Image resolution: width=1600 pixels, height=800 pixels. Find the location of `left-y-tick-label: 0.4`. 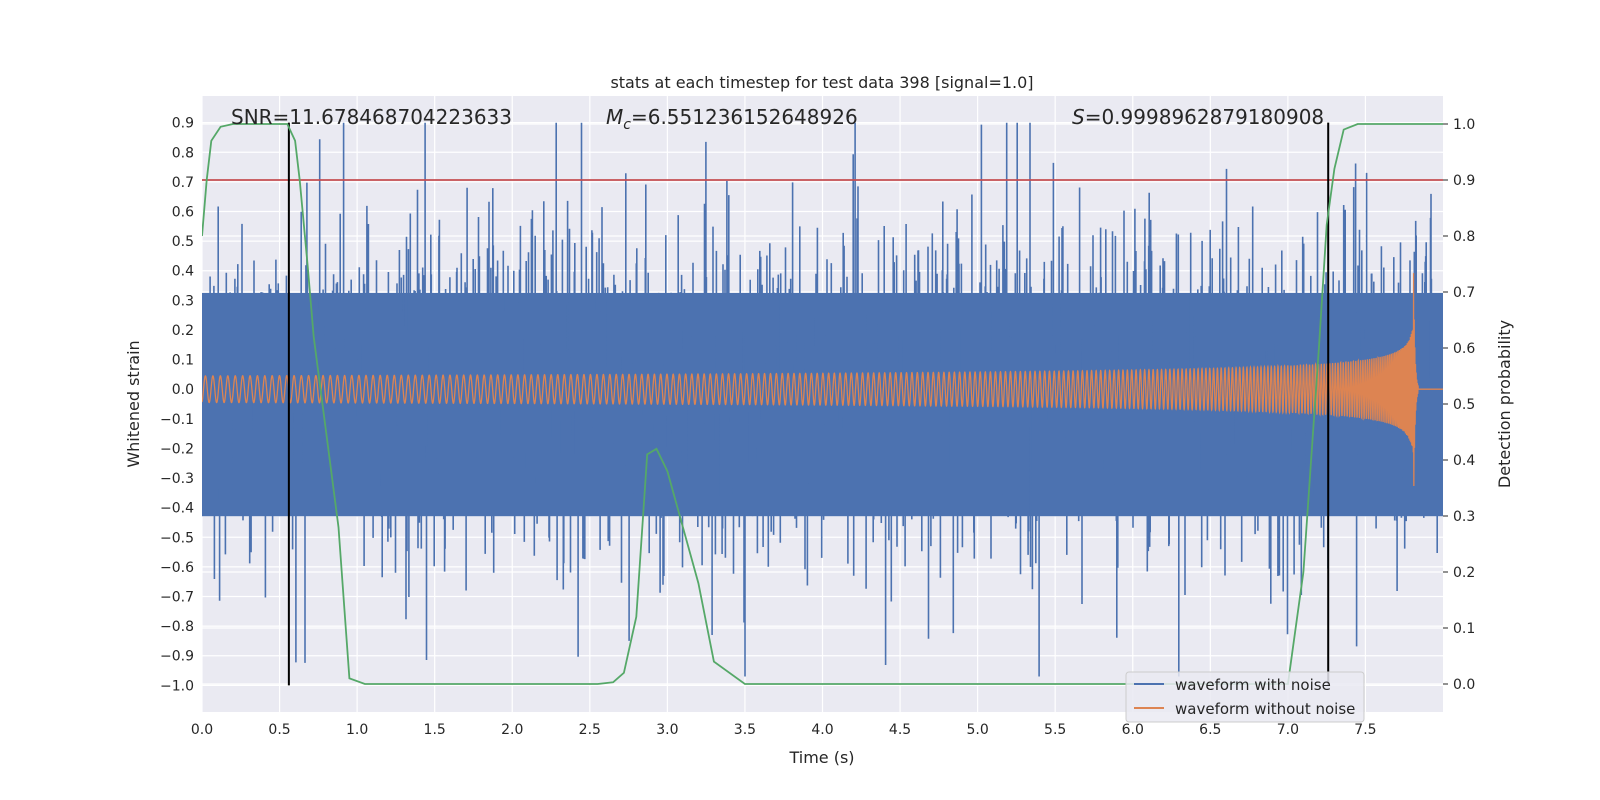

left-y-tick-label: 0.4 is located at coordinates (183, 272).